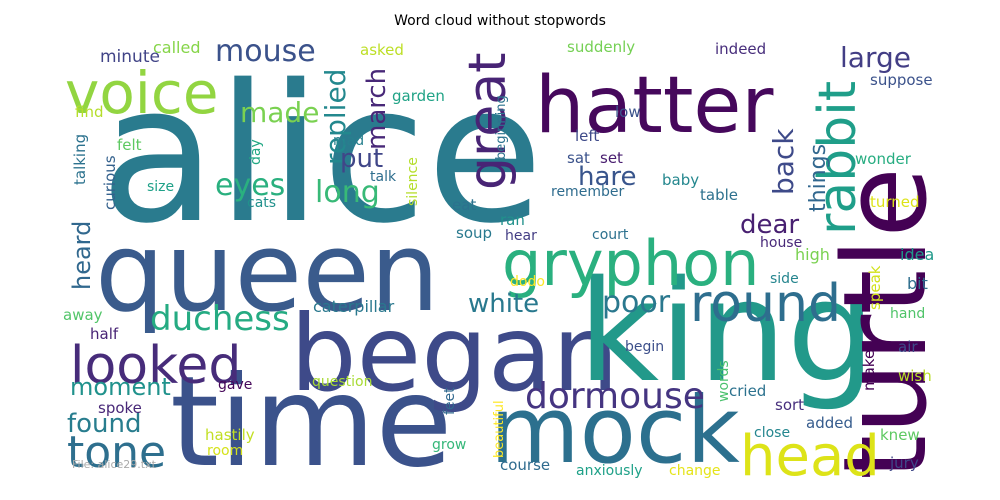  I want to click on word-question: question, so click(342, 382).